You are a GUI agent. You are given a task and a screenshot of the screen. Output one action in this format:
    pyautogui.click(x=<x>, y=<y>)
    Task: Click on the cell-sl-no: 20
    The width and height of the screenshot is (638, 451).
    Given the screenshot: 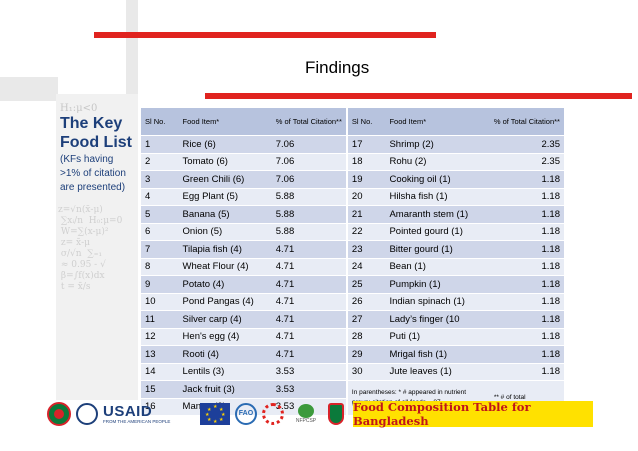 What is the action you would take?
    pyautogui.click(x=365, y=197)
    